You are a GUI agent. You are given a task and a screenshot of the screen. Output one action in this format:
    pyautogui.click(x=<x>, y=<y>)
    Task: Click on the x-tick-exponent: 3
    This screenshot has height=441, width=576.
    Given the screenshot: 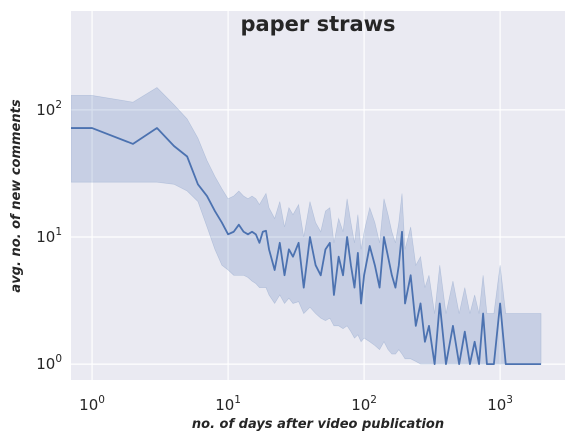 What is the action you would take?
    pyautogui.click(x=509, y=400)
    